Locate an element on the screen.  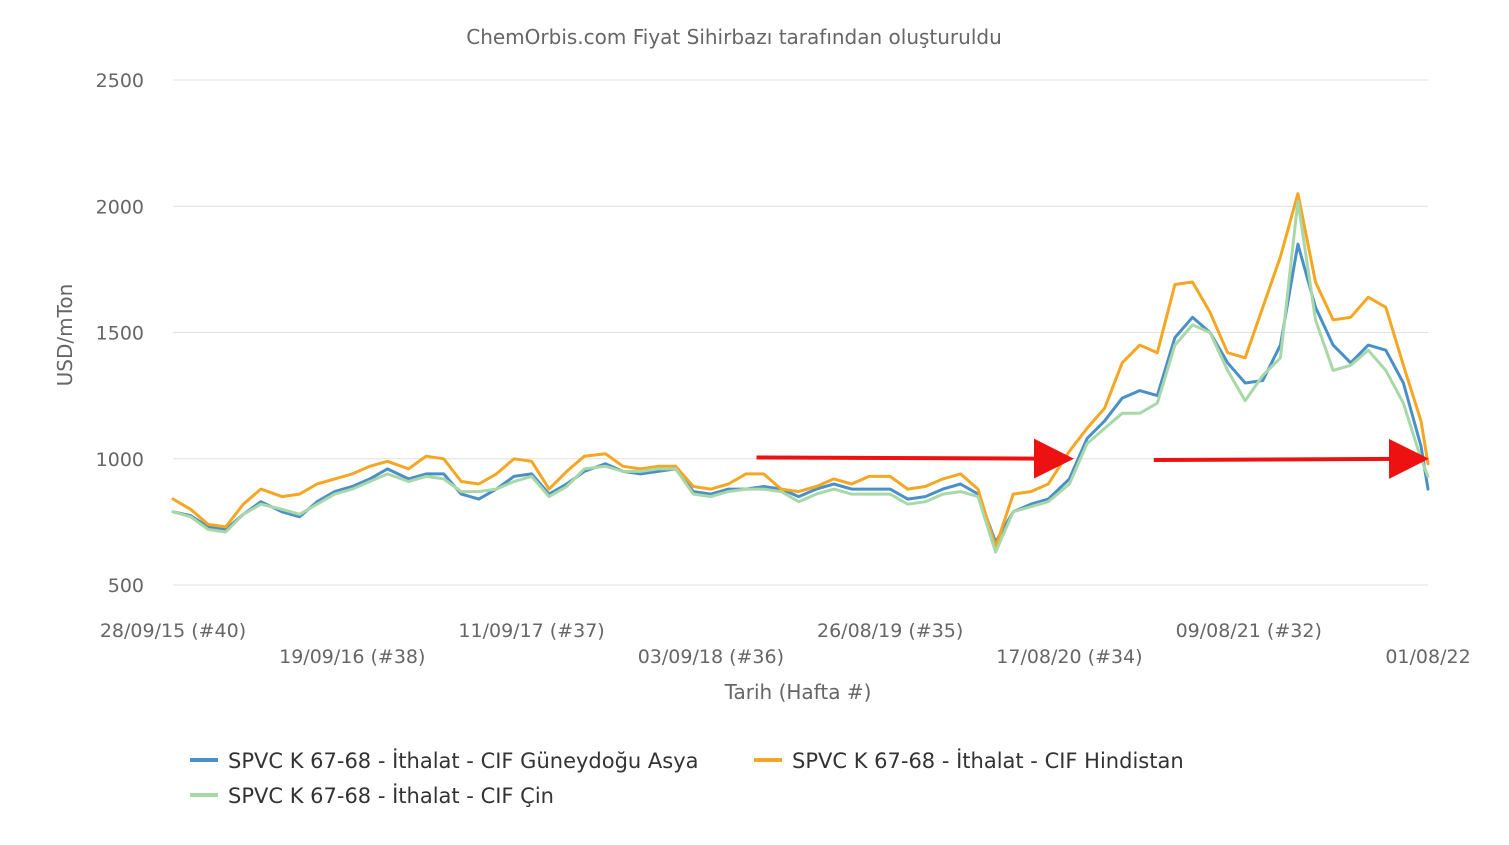
y-axis-ticks: 500 1000 1500 2000 2500 is located at coordinates (120, 333).